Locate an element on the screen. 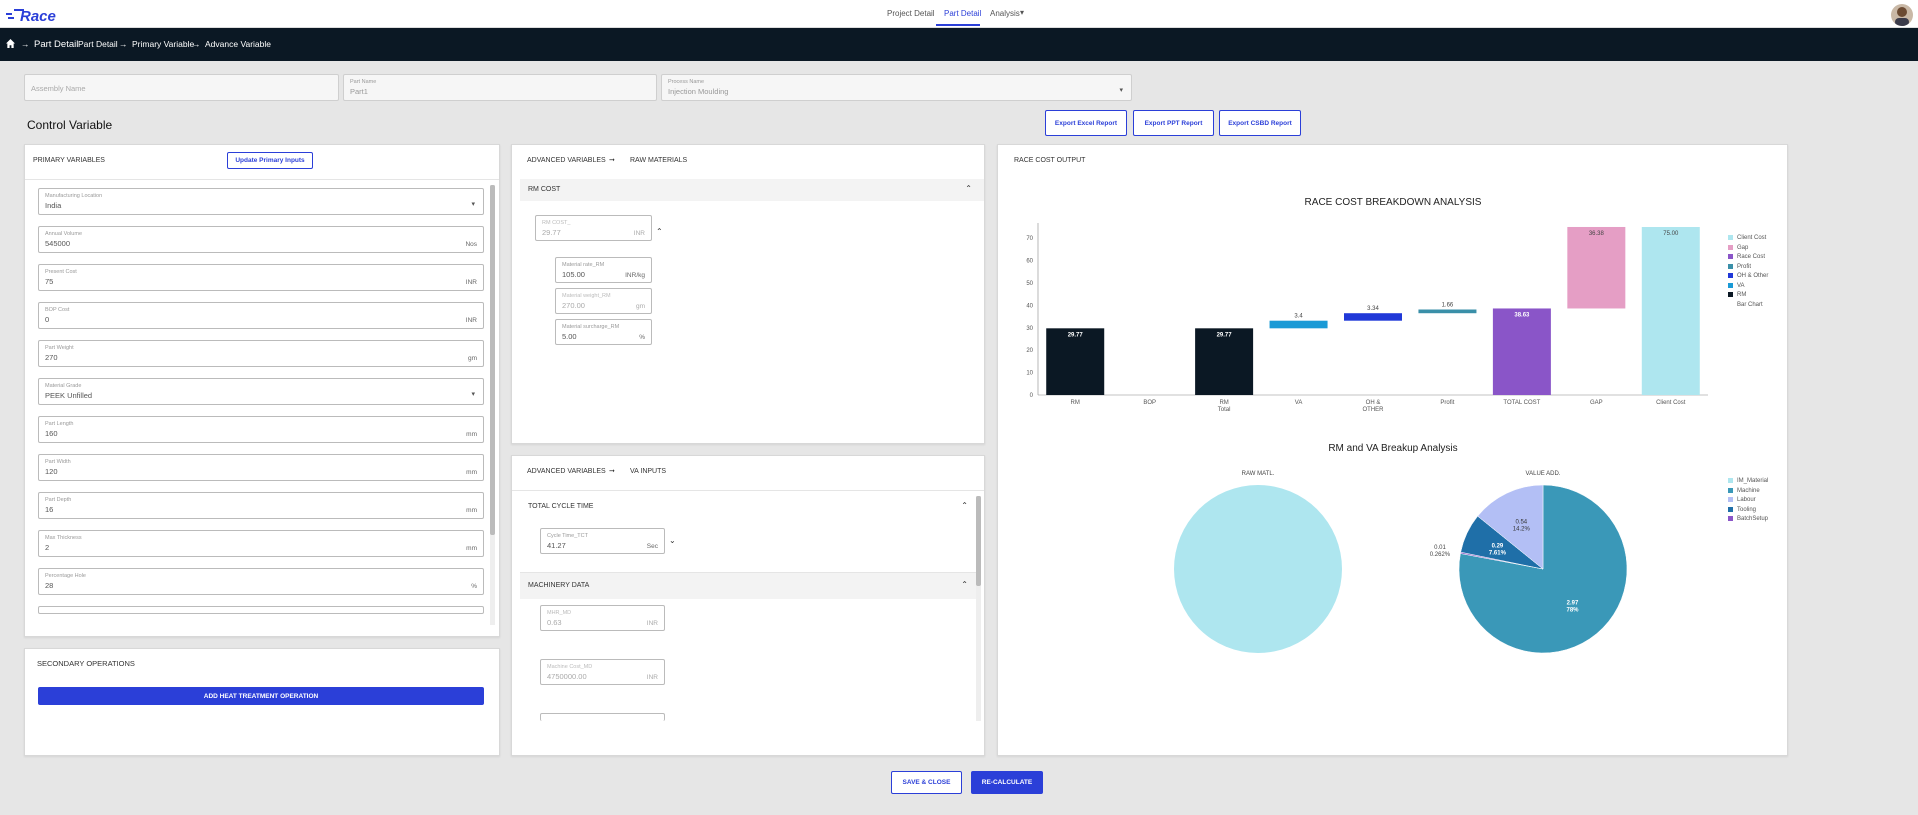 This screenshot has width=1918, height=815. tab-project-detail: Project Detail is located at coordinates (911, 13).